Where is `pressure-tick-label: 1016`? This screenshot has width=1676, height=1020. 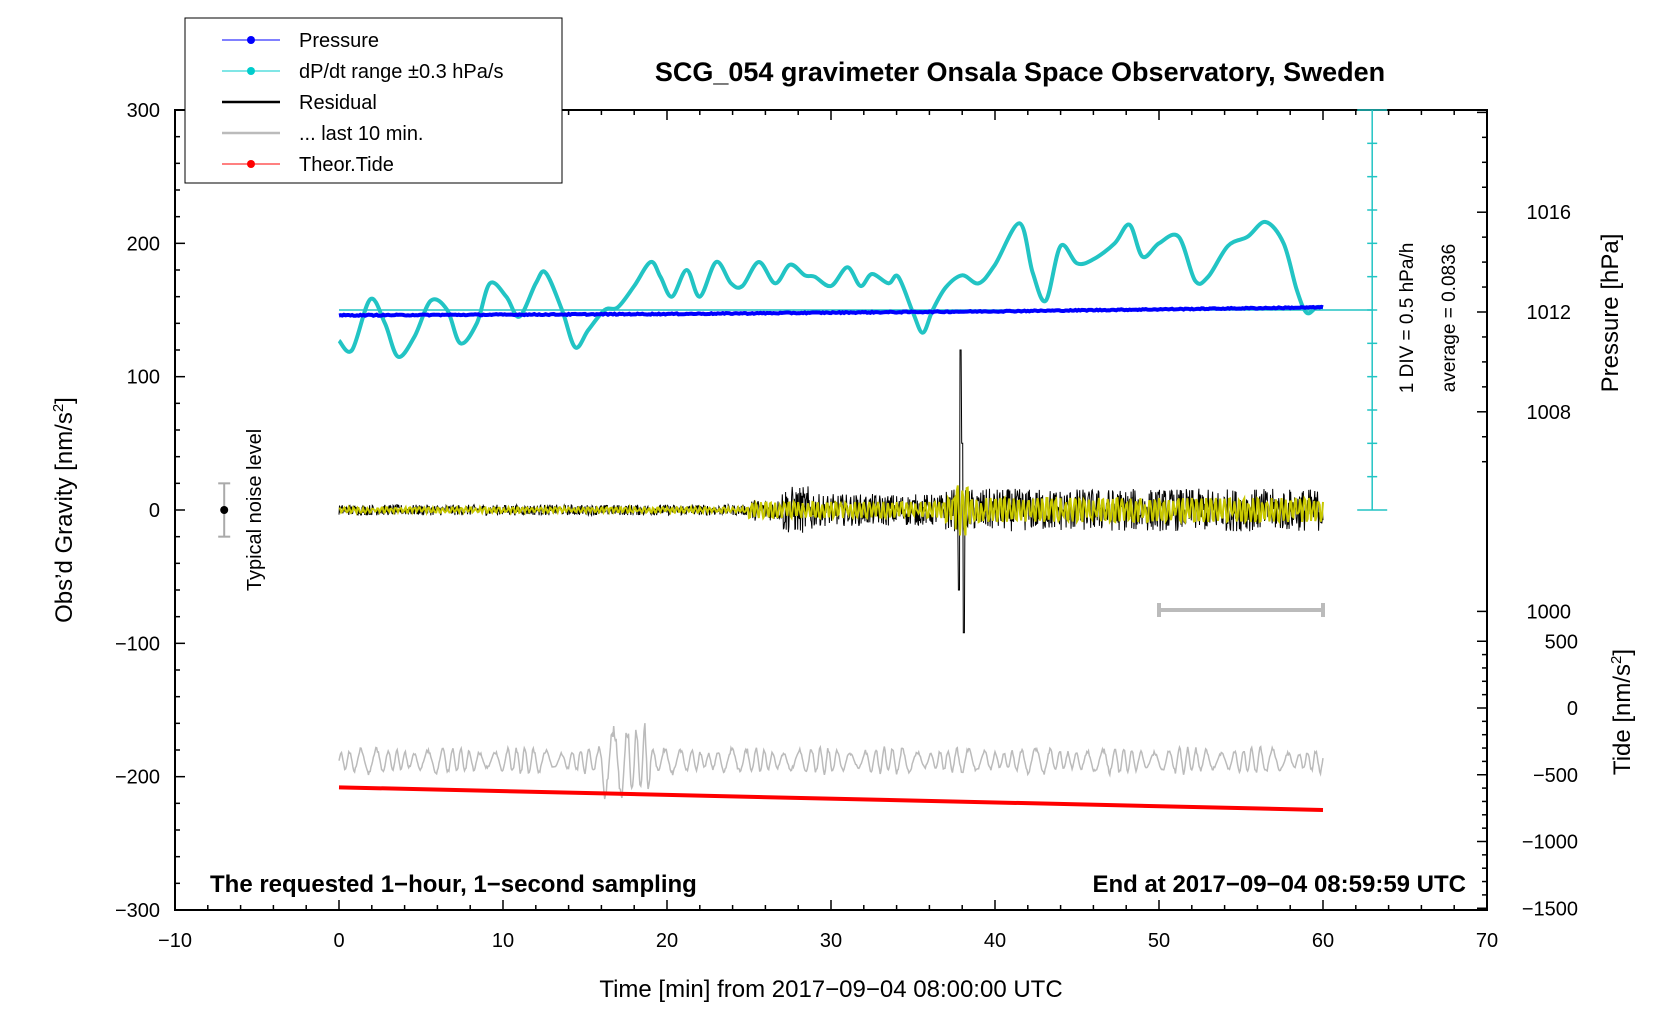
pressure-tick-label: 1016 is located at coordinates (1549, 213).